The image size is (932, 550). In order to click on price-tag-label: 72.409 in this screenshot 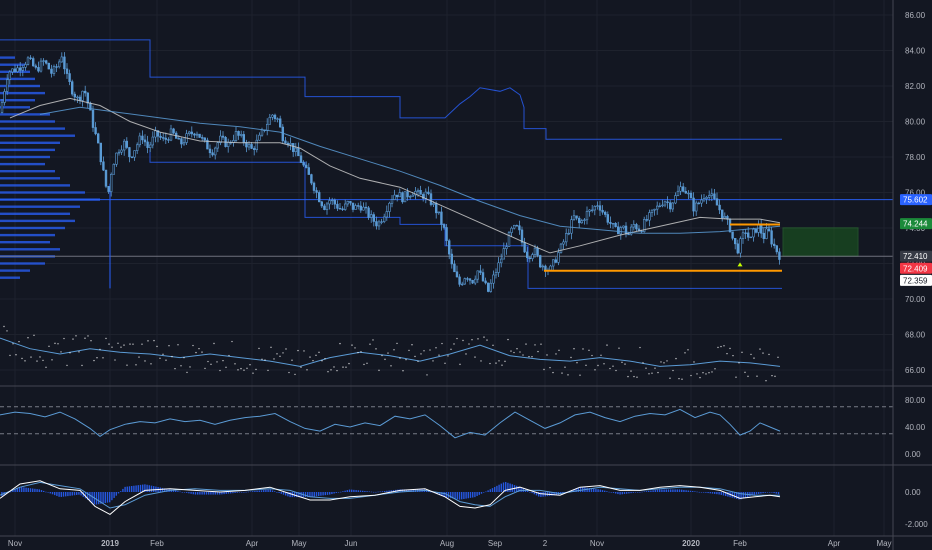, I will do `click(915, 268)`.